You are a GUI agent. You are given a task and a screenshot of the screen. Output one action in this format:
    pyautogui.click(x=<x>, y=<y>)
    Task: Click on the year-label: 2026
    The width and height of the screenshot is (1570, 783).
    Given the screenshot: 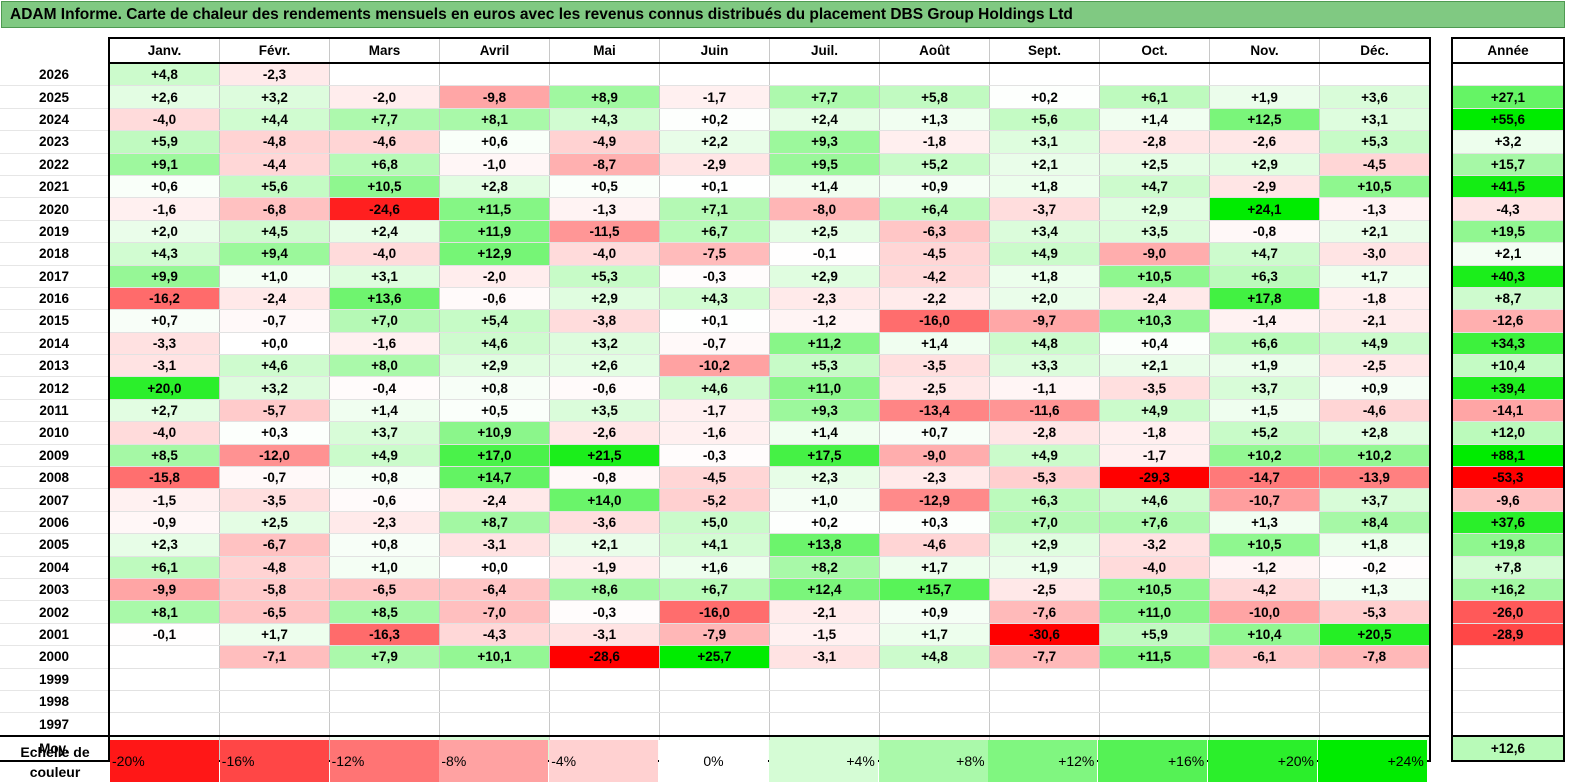 What is the action you would take?
    pyautogui.click(x=54, y=75)
    